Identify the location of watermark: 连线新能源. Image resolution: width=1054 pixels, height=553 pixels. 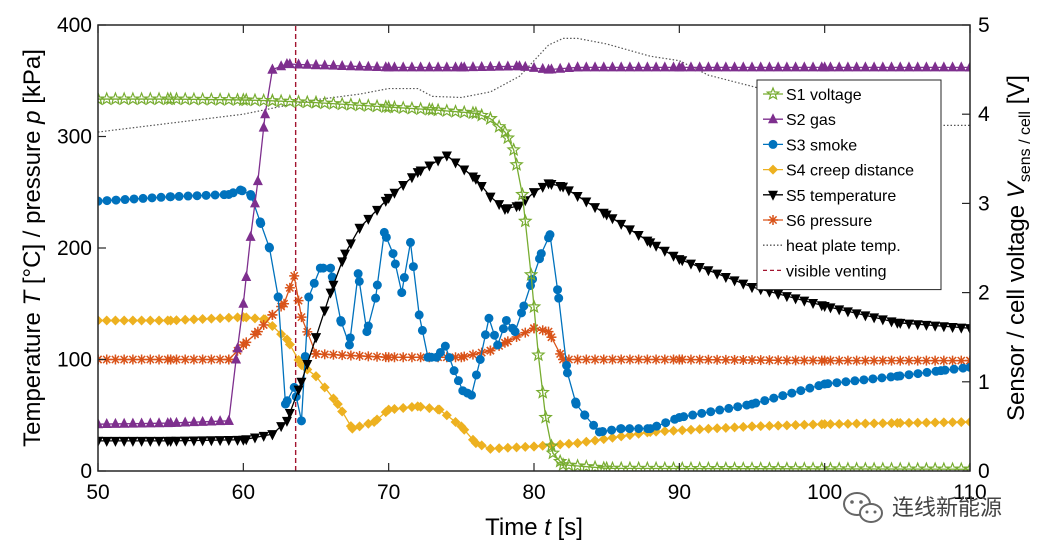
(922, 507).